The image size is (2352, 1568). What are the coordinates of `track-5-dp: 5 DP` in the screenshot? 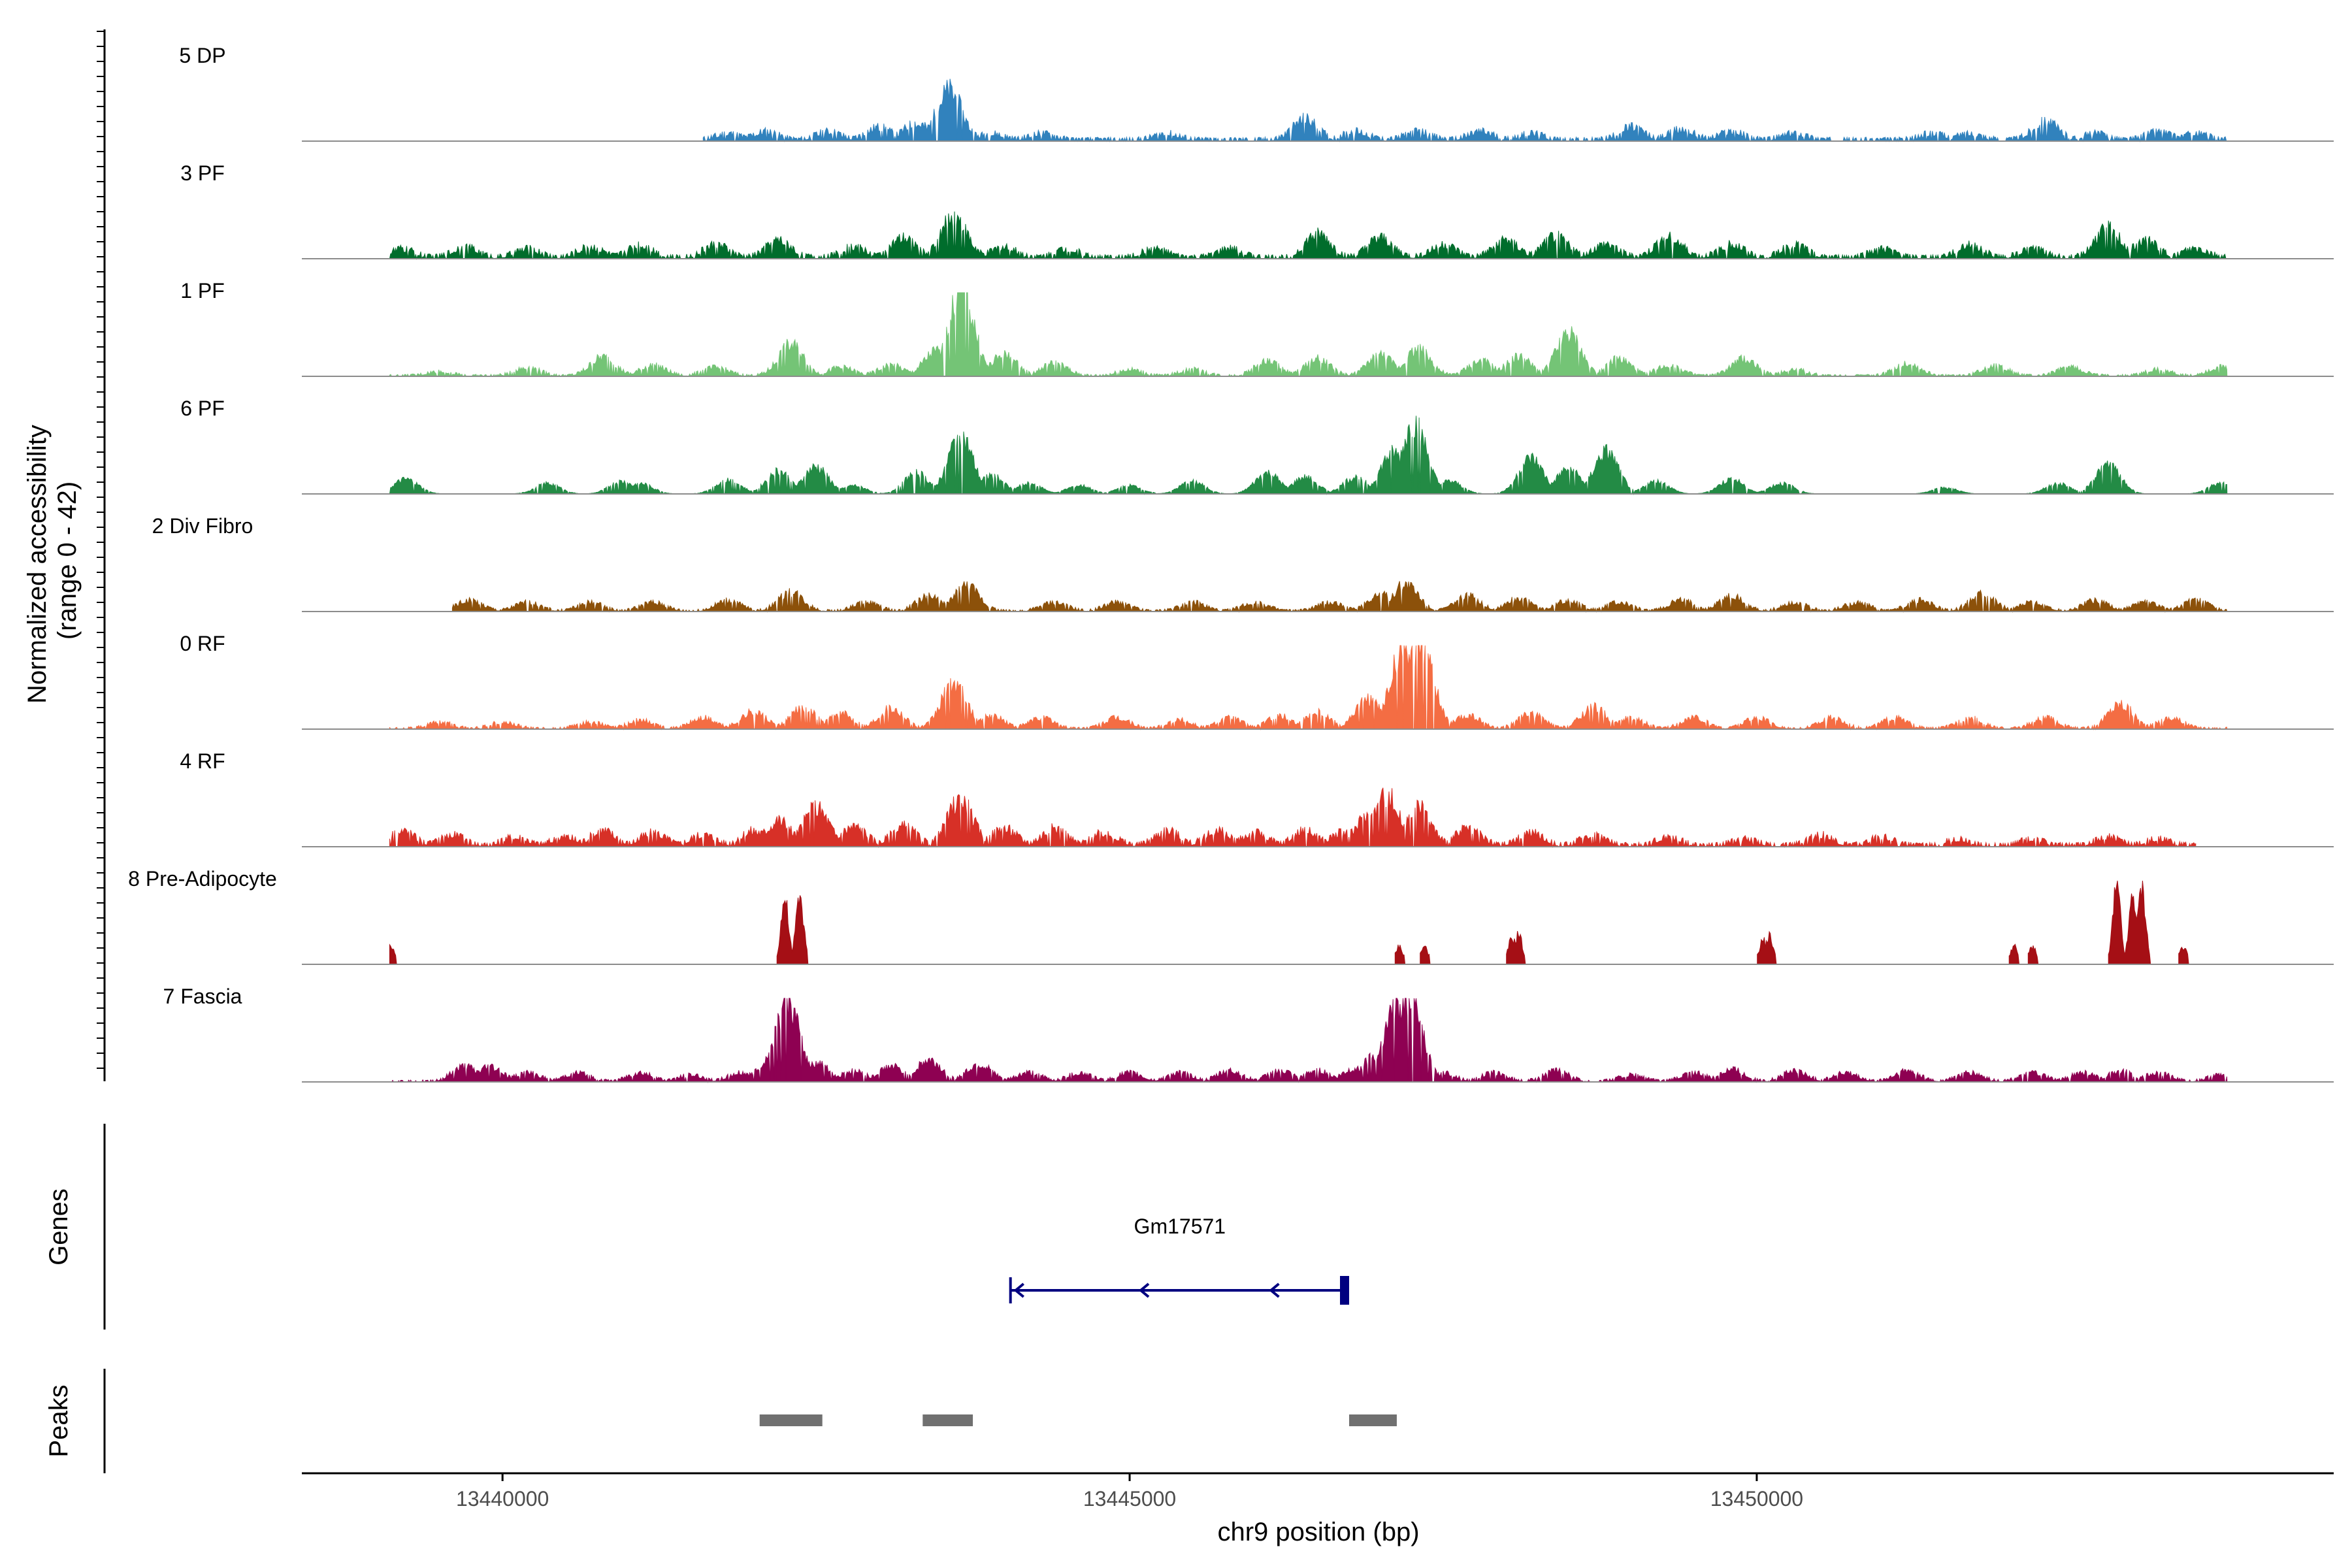 It's located at (1256, 93).